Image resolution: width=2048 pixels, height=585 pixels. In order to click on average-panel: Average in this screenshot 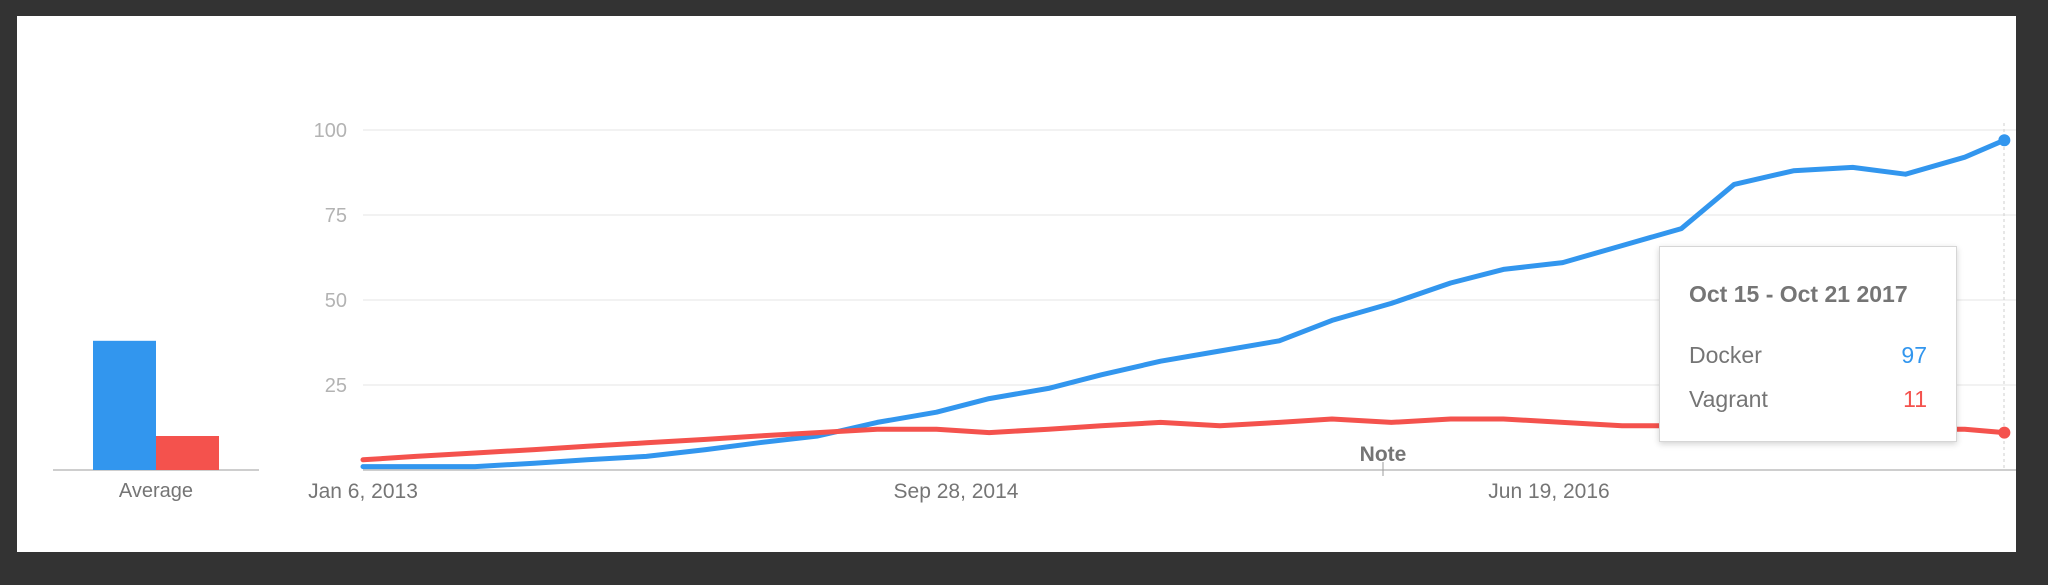, I will do `click(156, 421)`.